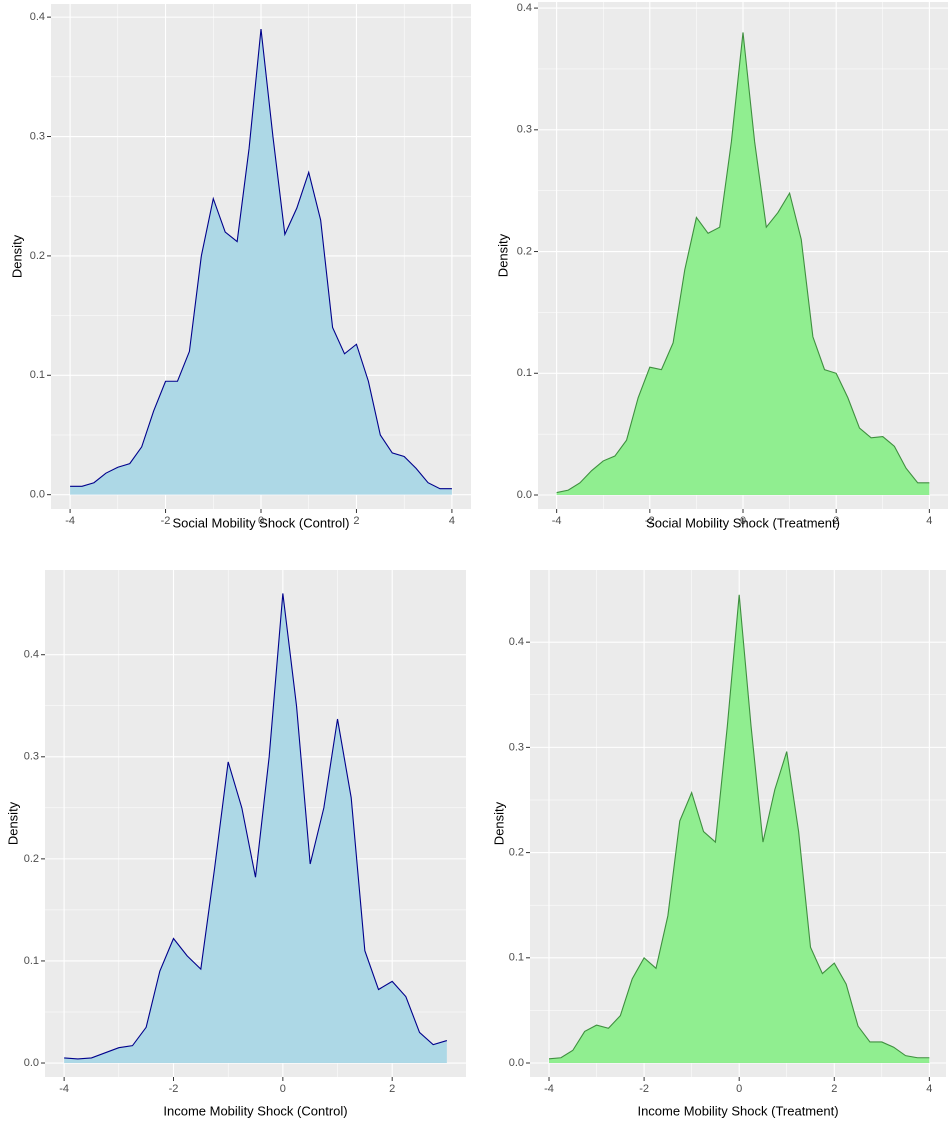  I want to click on x-axis-label: Social Mobility Shock (Control), so click(260, 522).